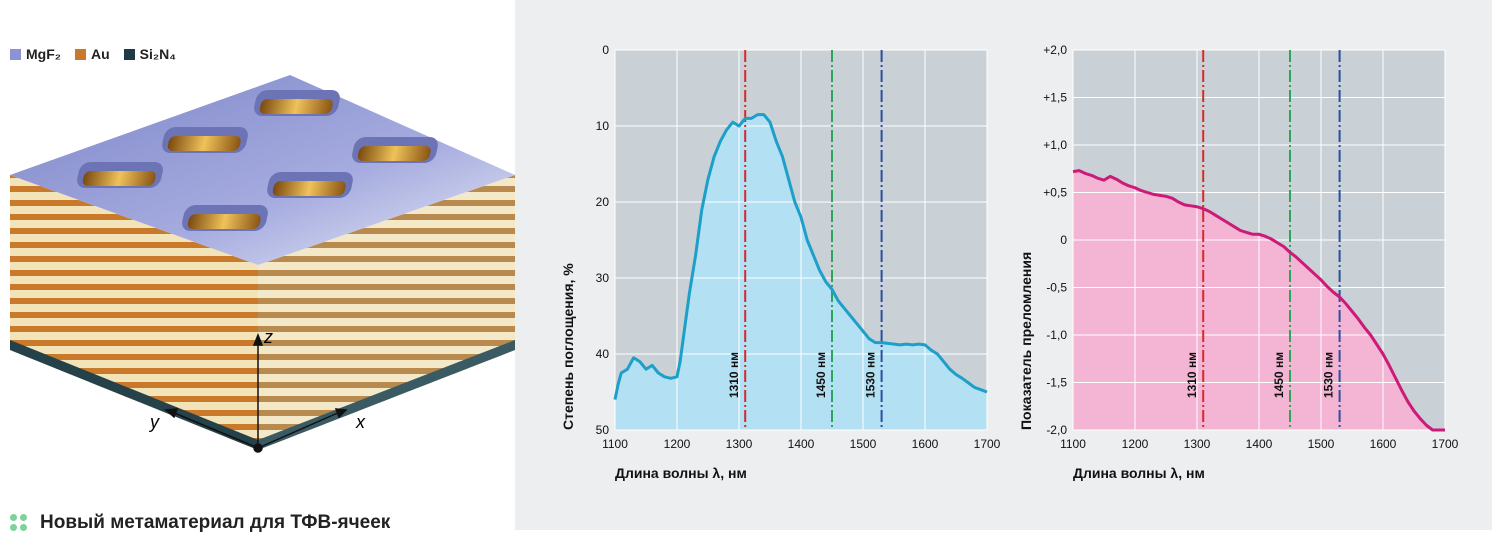 The width and height of the screenshot is (1492, 540). What do you see at coordinates (603, 126) in the screenshot?
I see `y-tick-label: 10` at bounding box center [603, 126].